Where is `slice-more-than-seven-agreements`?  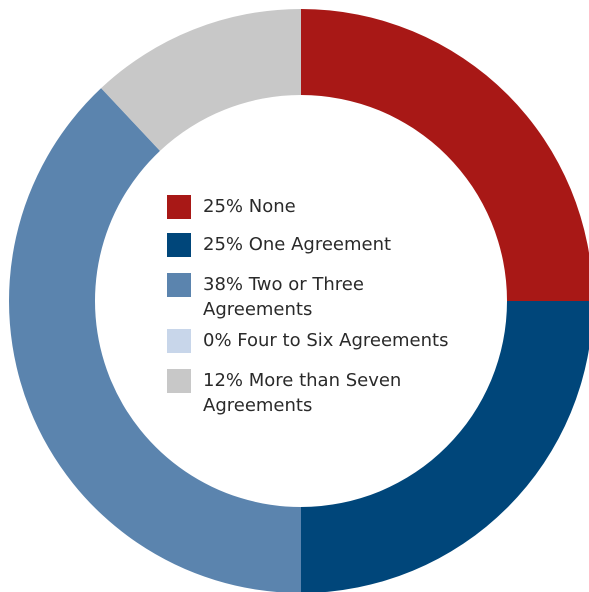 slice-more-than-seven-agreements is located at coordinates (201, 80).